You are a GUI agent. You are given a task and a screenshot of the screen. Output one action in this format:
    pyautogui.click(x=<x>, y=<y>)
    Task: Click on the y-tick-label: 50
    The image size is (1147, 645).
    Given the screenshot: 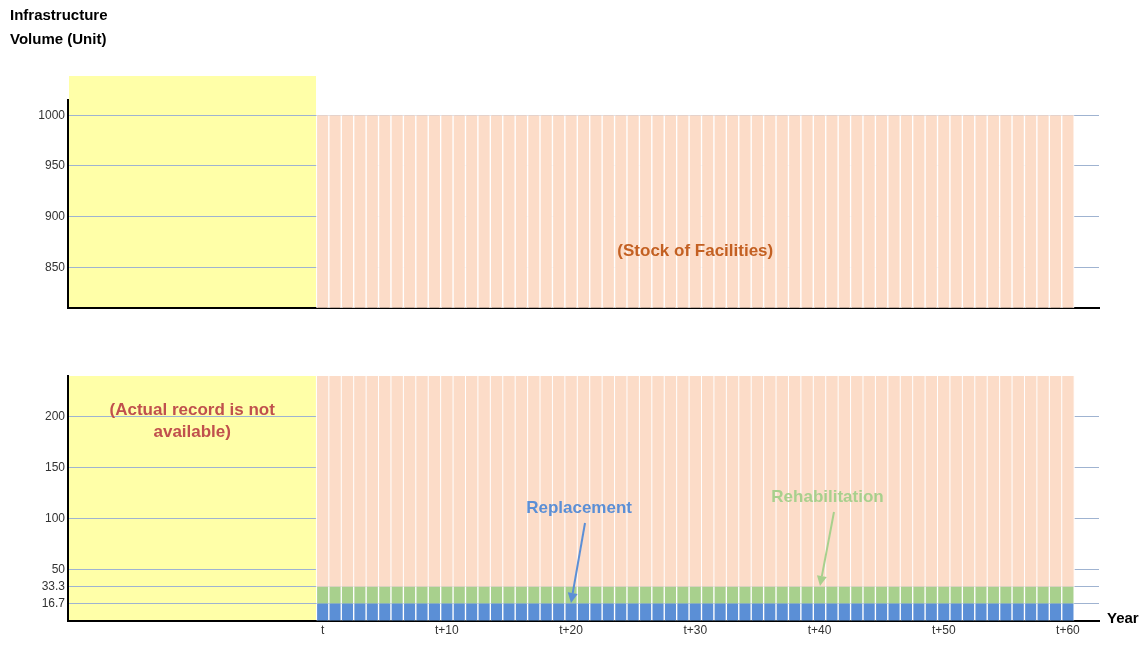 What is the action you would take?
    pyautogui.click(x=58, y=568)
    